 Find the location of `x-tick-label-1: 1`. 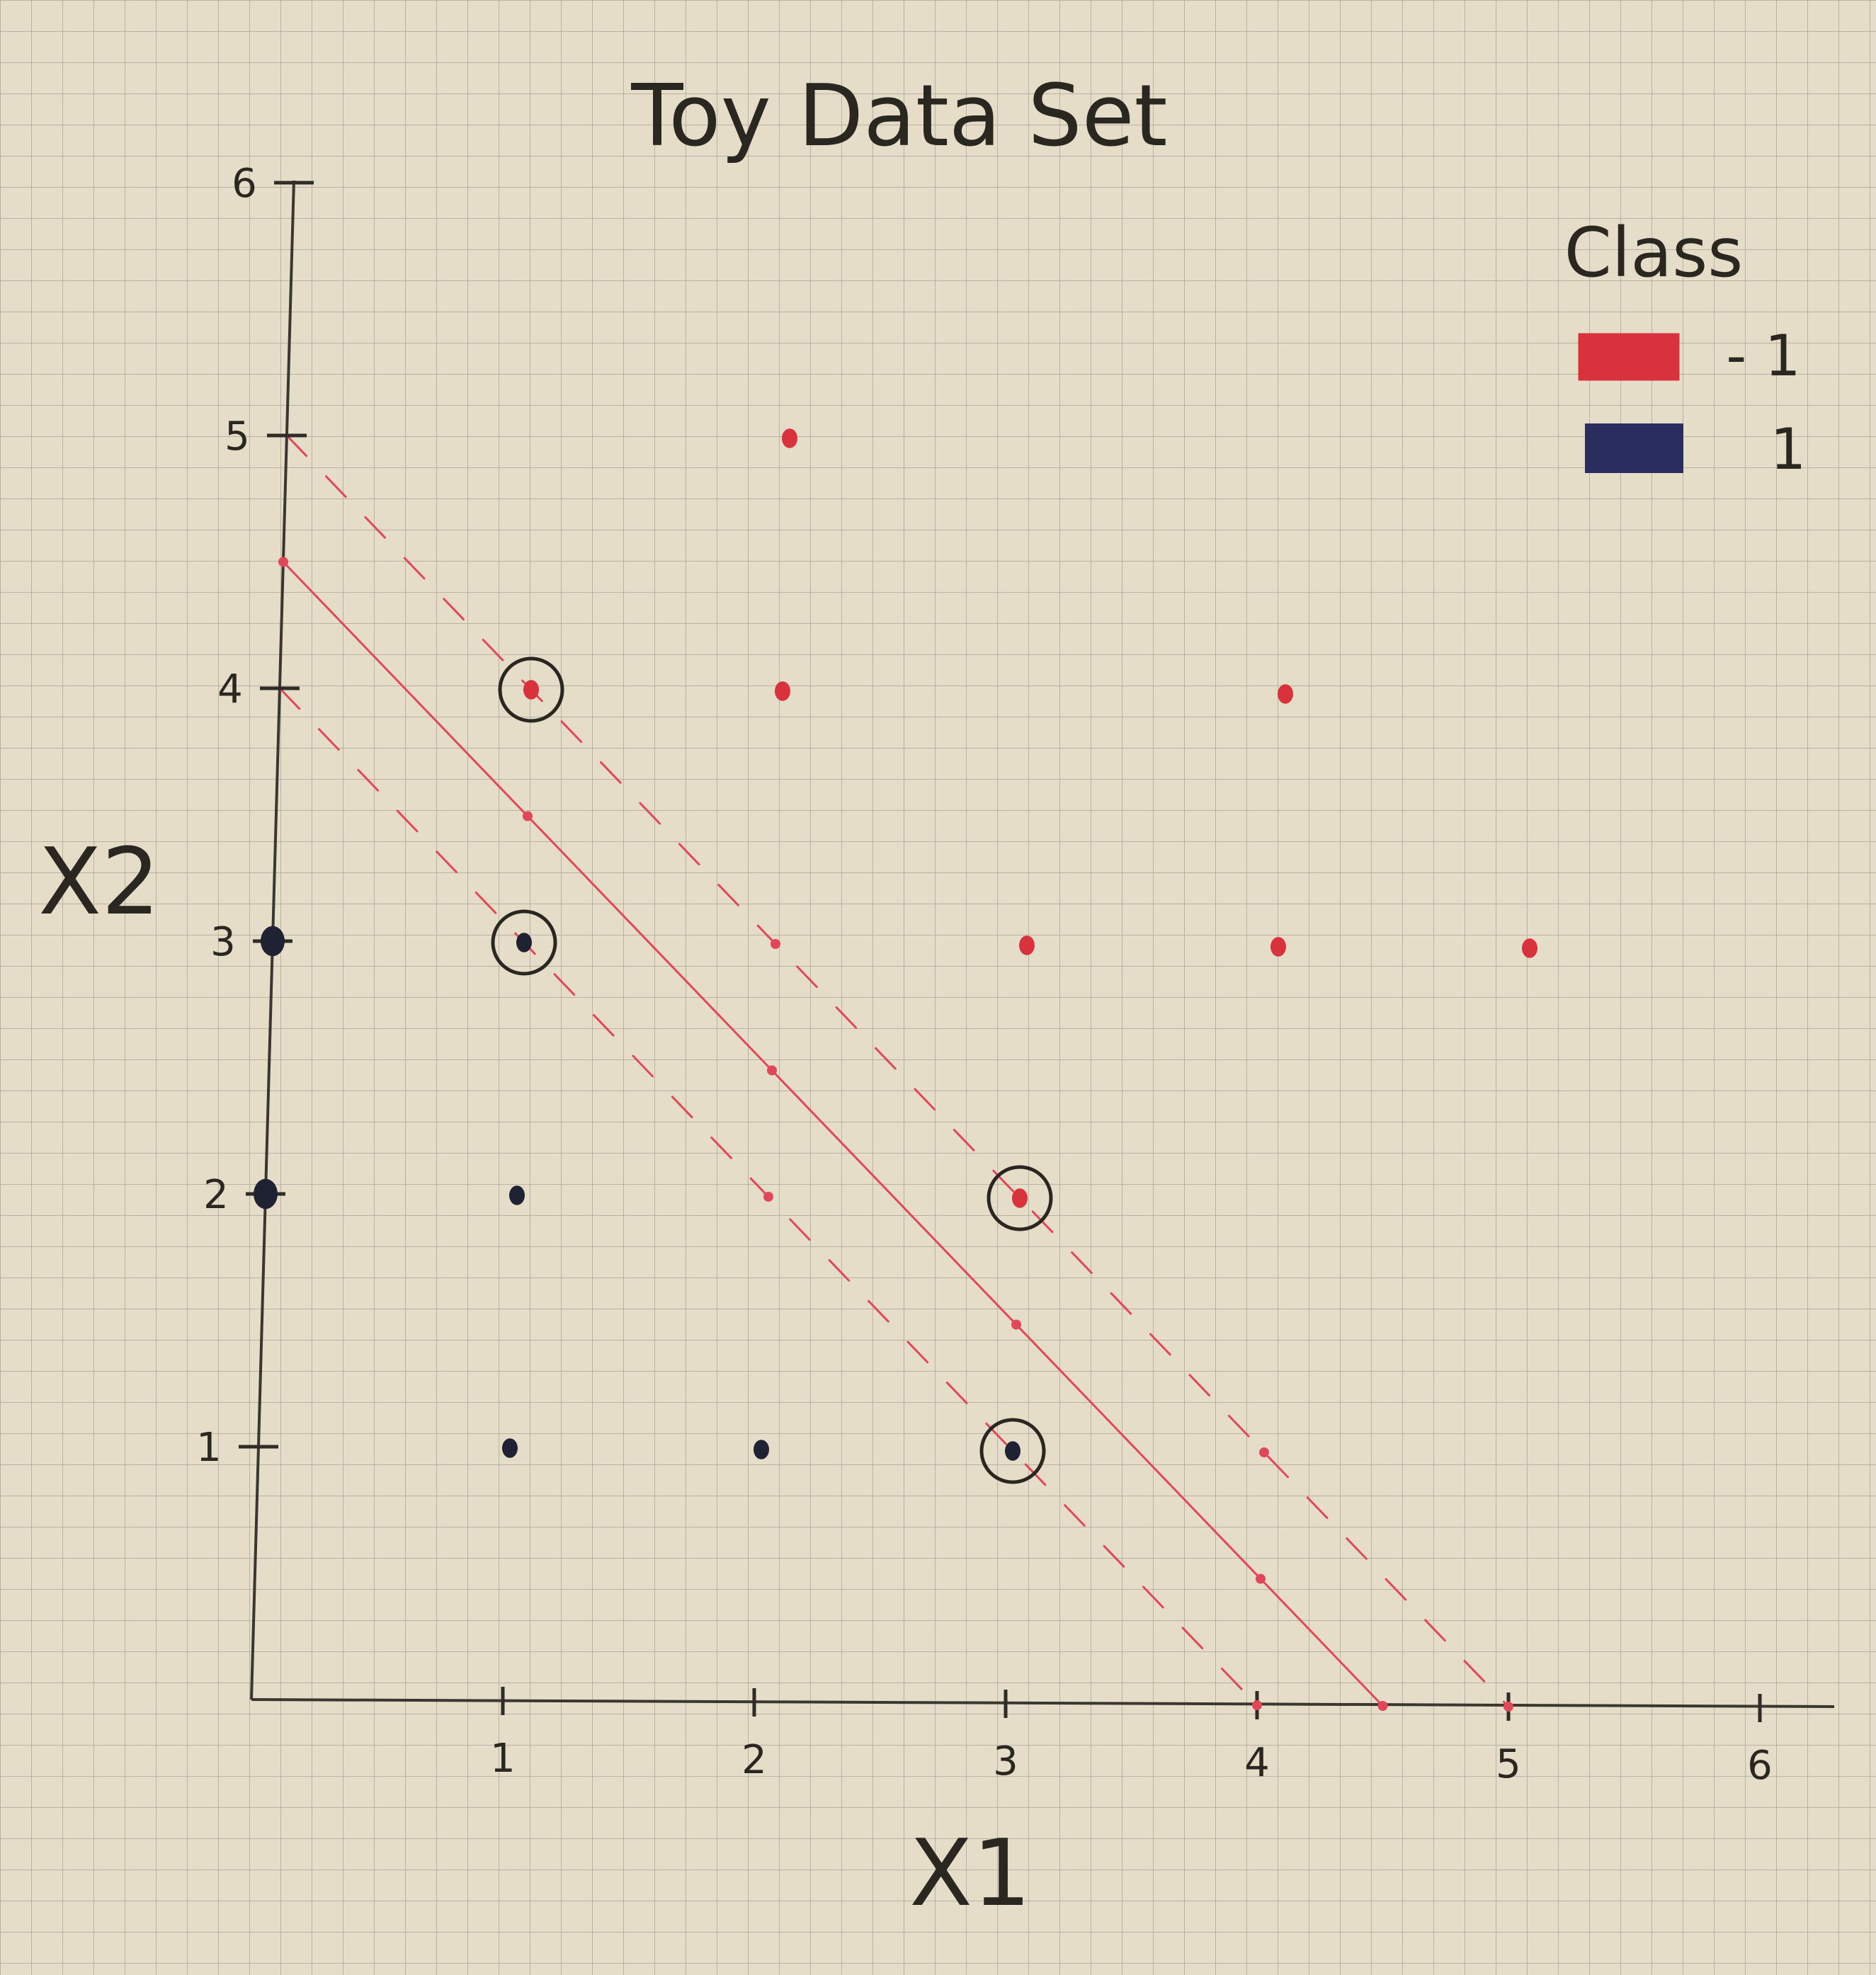

x-tick-label-1: 1 is located at coordinates (503, 1759).